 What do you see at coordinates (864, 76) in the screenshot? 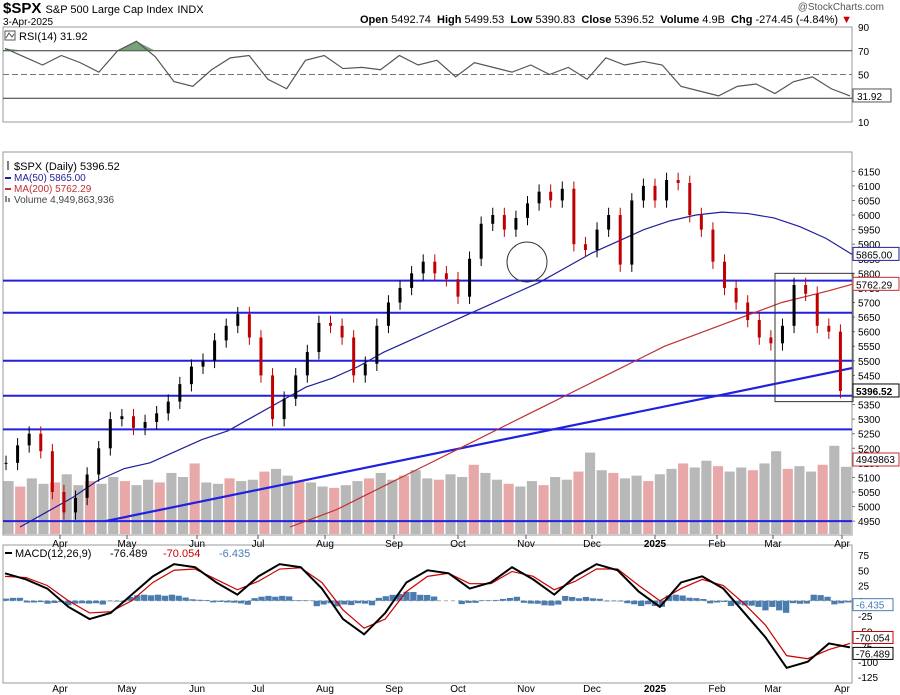
I see `rsi-tick-label: 50` at bounding box center [864, 76].